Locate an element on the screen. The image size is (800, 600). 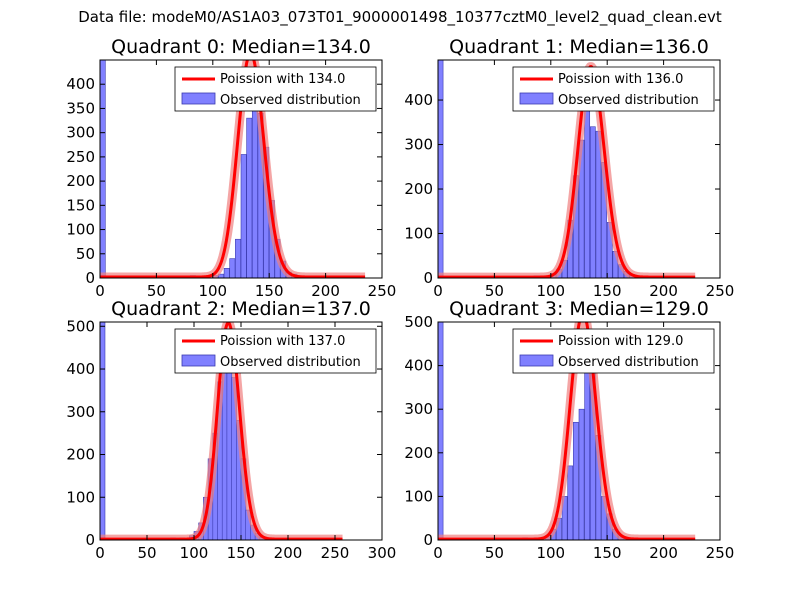
legend: Poission with 137.0 Observed distribution is located at coordinates (275, 351).